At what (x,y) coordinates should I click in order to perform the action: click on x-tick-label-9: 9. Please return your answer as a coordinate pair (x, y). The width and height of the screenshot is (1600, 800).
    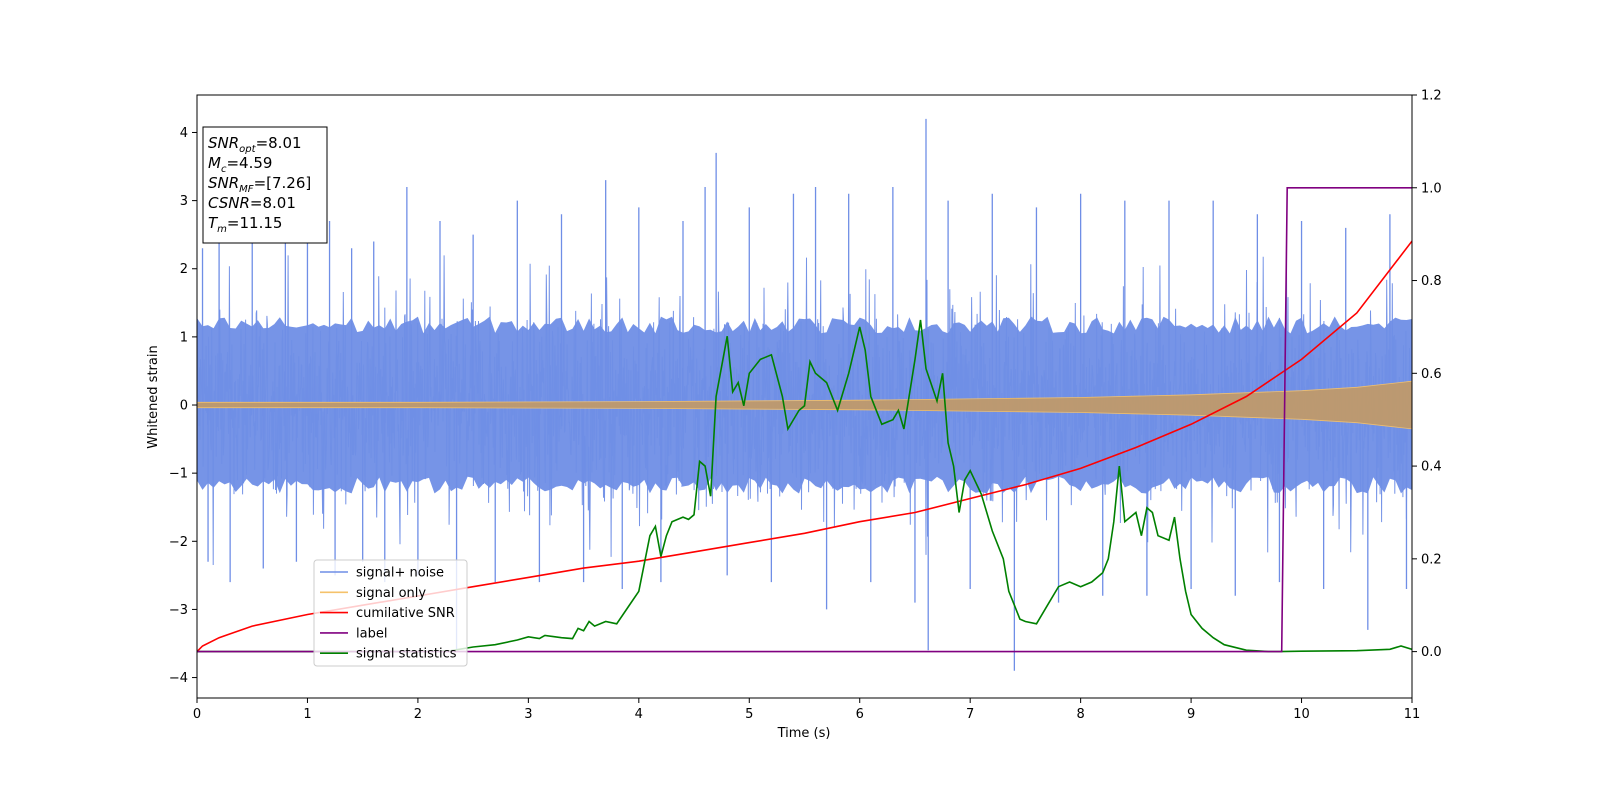
    Looking at the image, I should click on (1191, 714).